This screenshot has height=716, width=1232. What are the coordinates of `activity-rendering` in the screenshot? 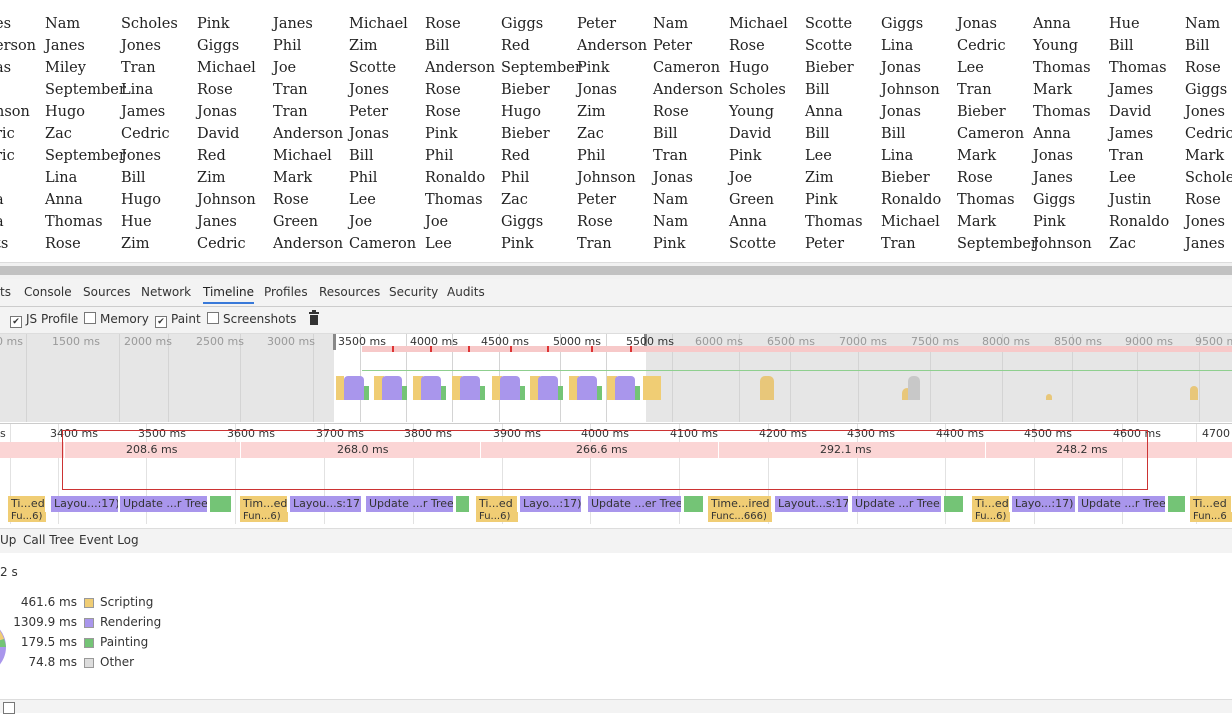 It's located at (548, 388).